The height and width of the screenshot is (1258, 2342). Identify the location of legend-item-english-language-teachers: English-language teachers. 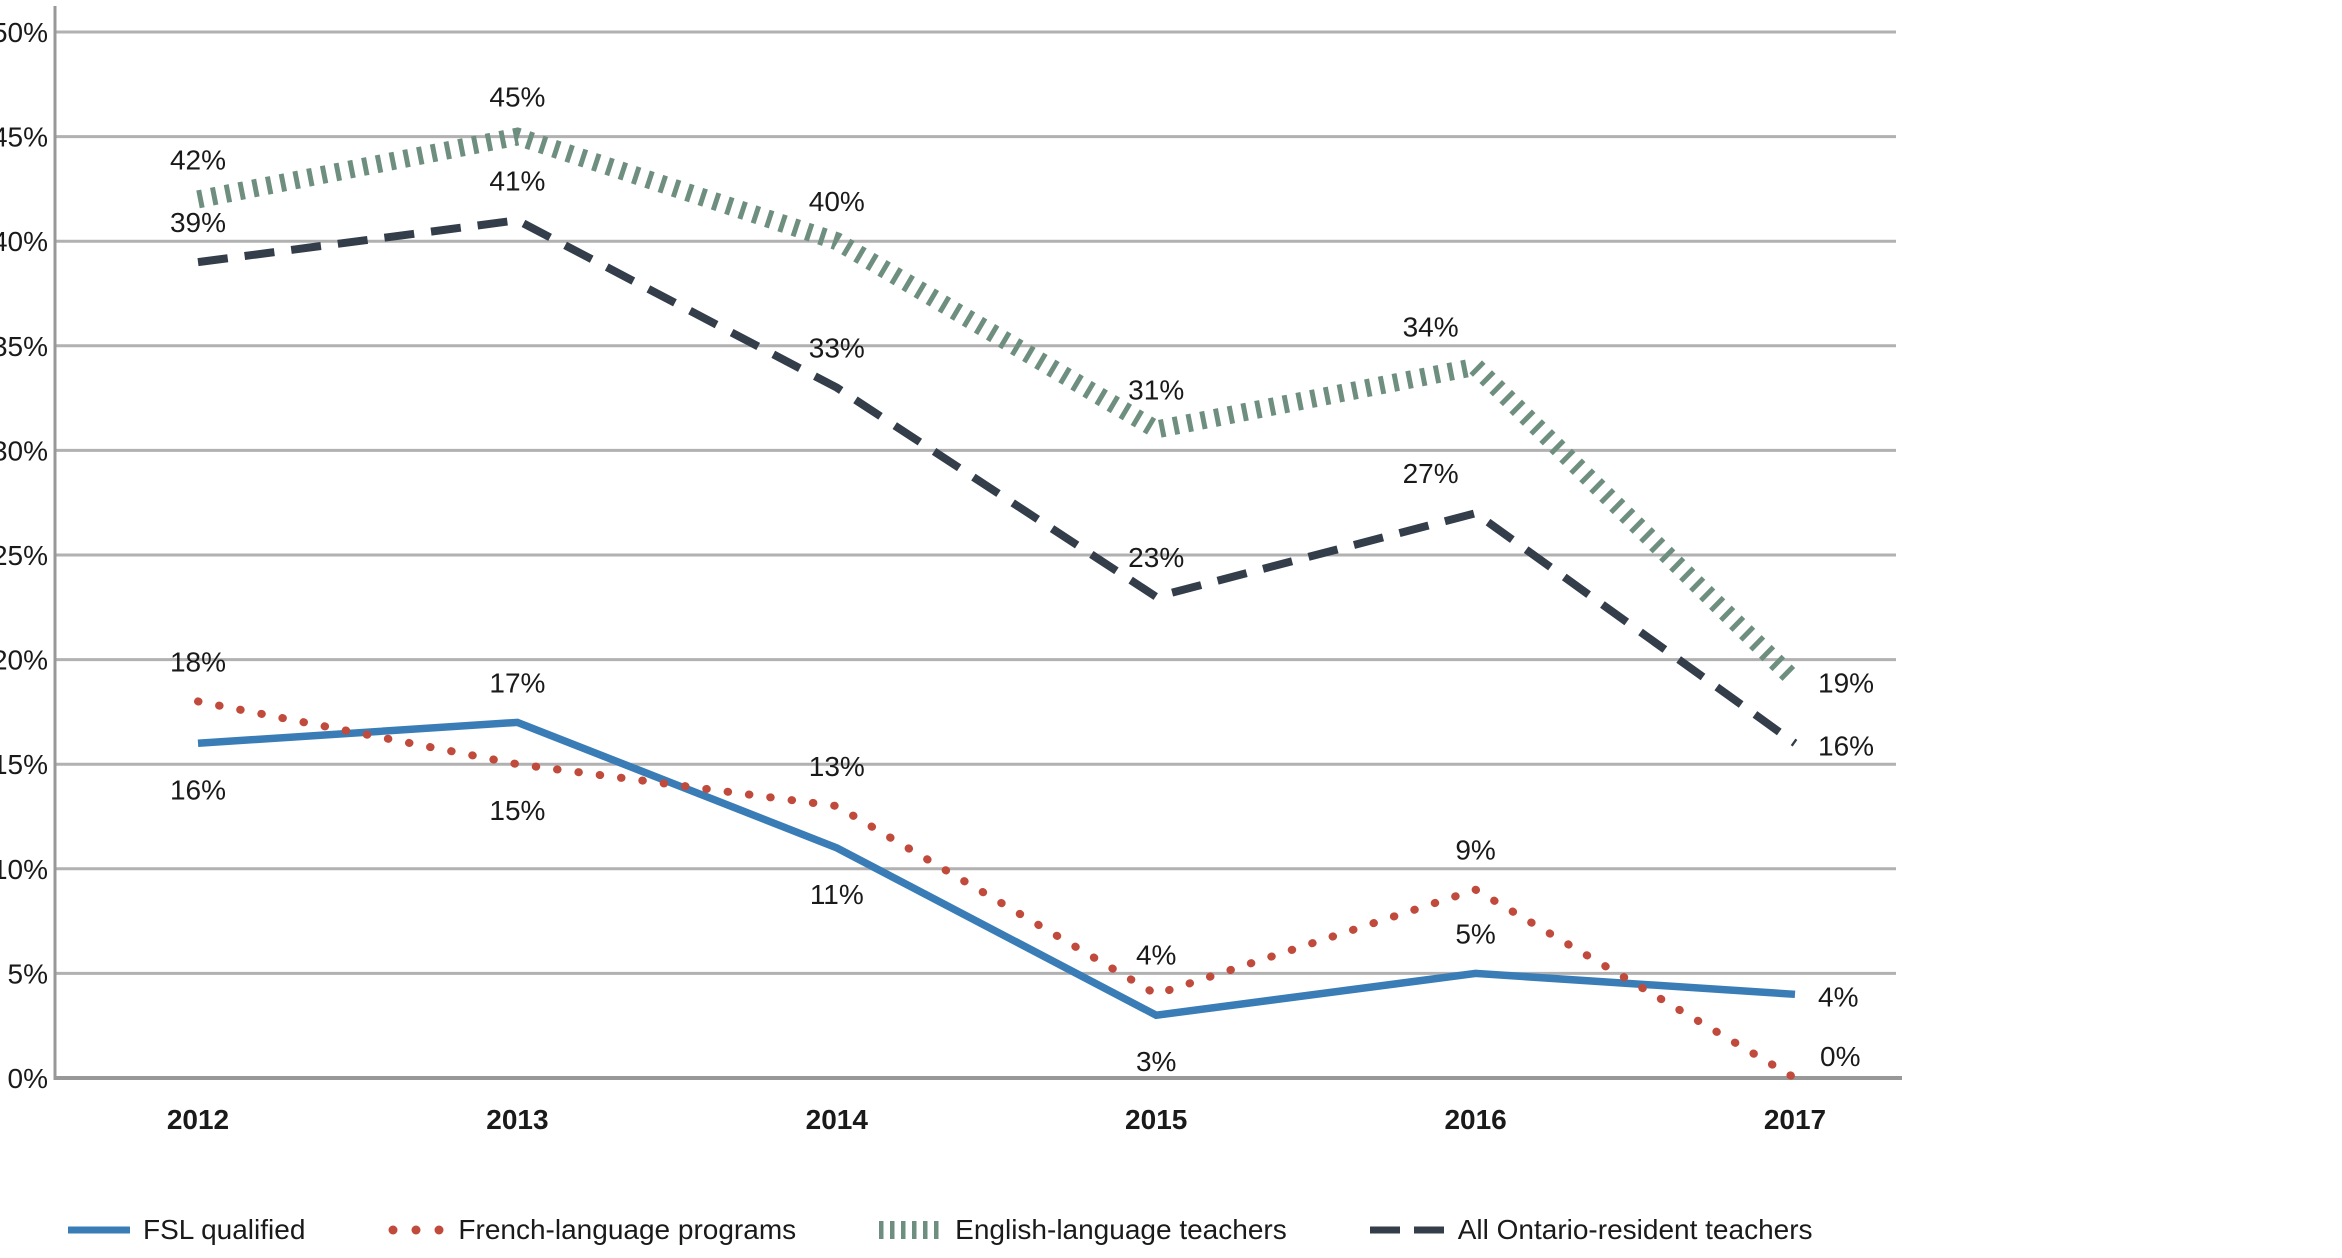
(1082, 1230).